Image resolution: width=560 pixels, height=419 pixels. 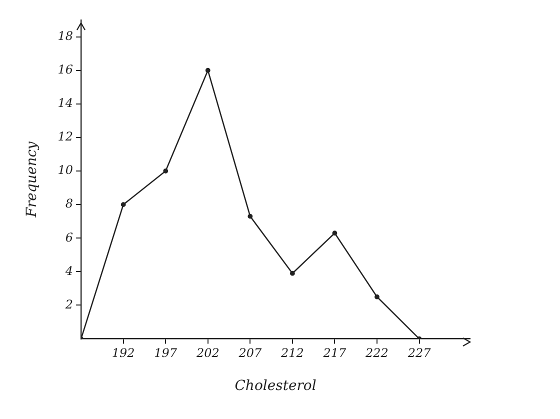 I want to click on y-tick-label: 12, so click(x=66, y=137).